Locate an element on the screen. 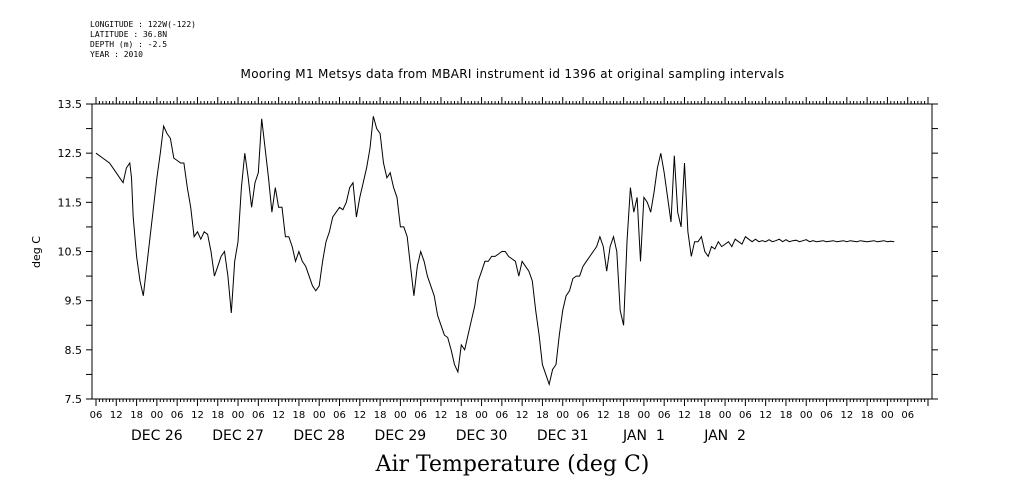  x-day-label: DEC 27 is located at coordinates (238, 436).